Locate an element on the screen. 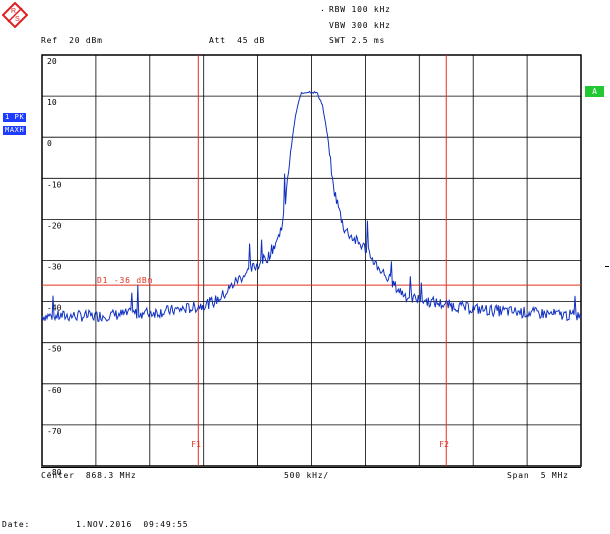 The height and width of the screenshot is (534, 610). vbw-readout: VBW 300 kHz is located at coordinates (360, 25).